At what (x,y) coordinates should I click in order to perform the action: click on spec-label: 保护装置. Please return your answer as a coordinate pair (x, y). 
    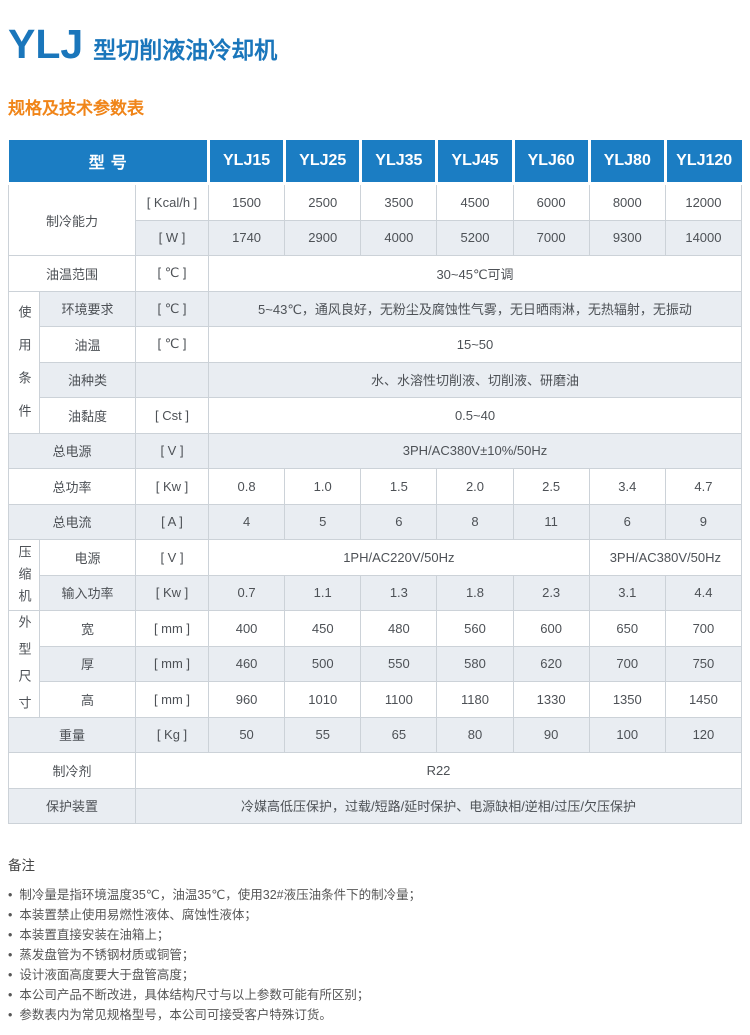
    Looking at the image, I should click on (72, 806).